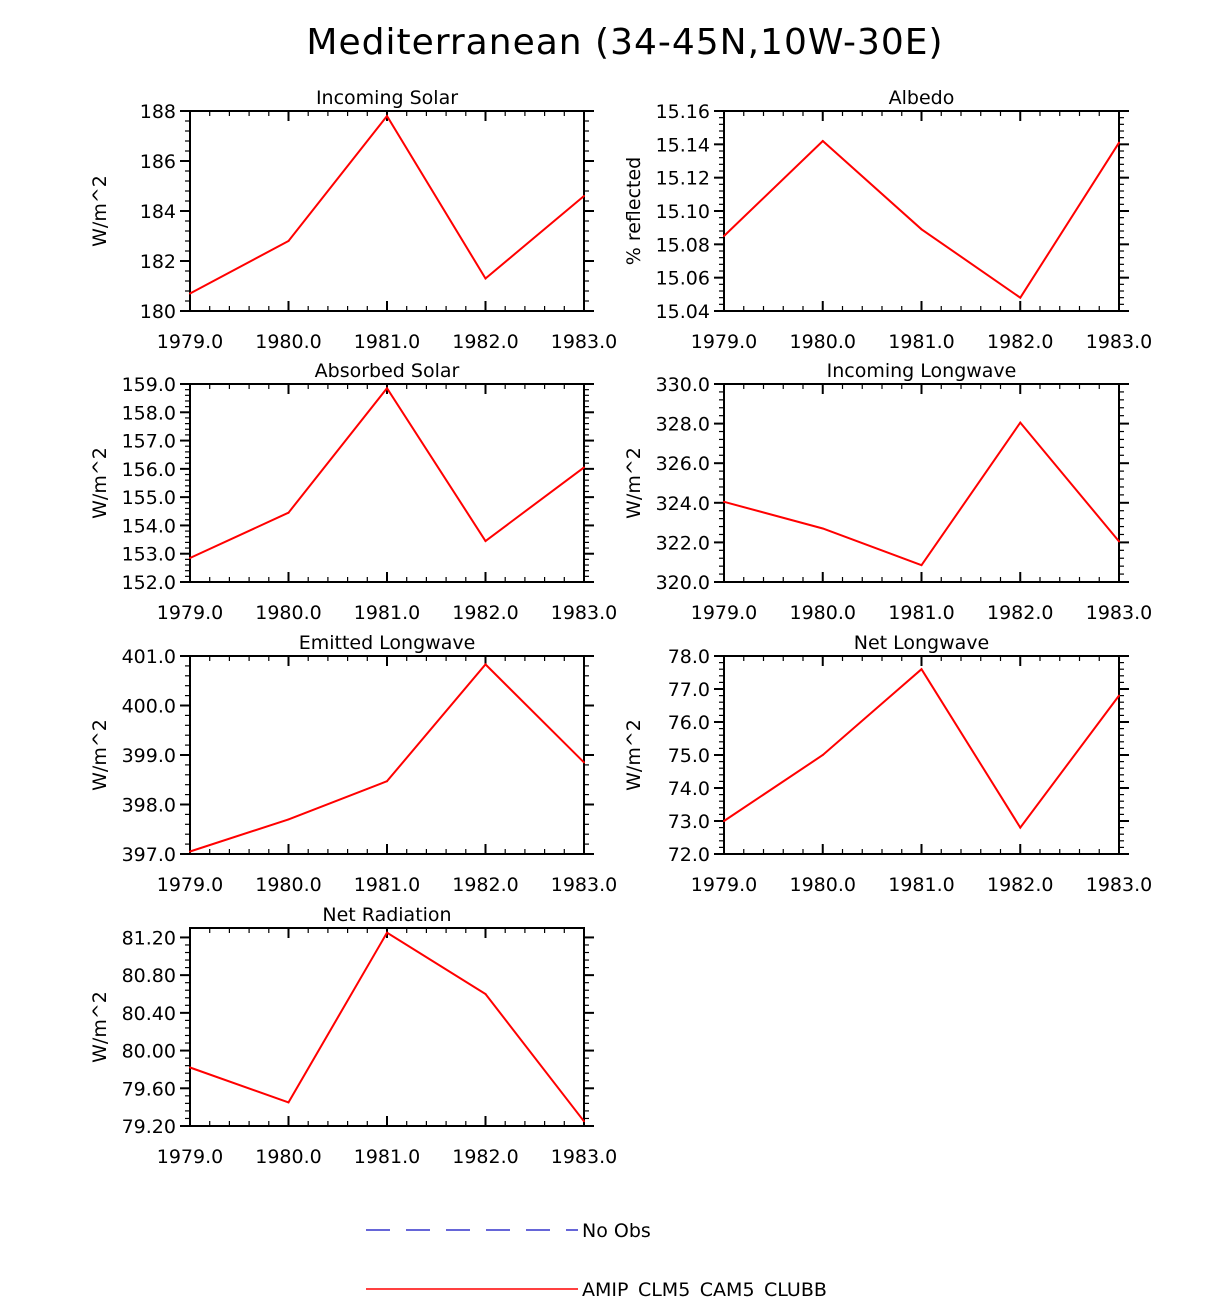 The width and height of the screenshot is (1224, 1299). Describe the element at coordinates (689, 756) in the screenshot. I see `y-tick-label: 75.0` at that location.